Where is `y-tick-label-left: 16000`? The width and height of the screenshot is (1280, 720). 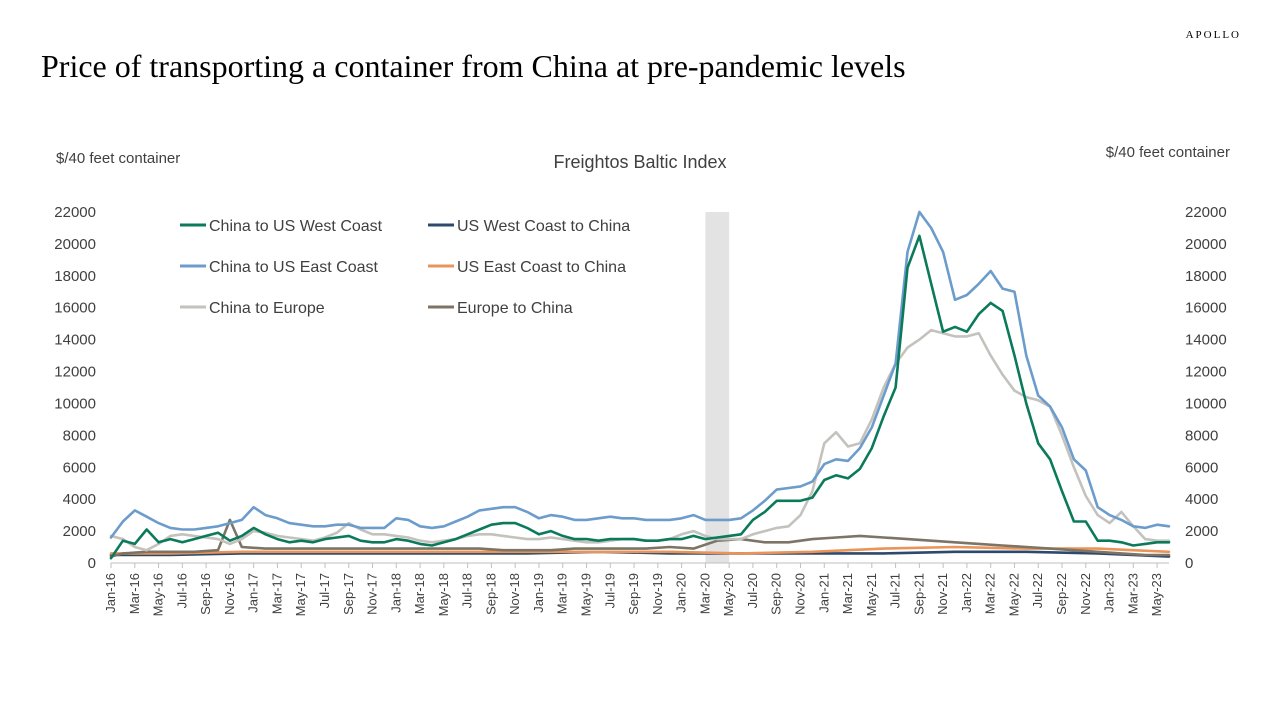 y-tick-label-left: 16000 is located at coordinates (75, 308).